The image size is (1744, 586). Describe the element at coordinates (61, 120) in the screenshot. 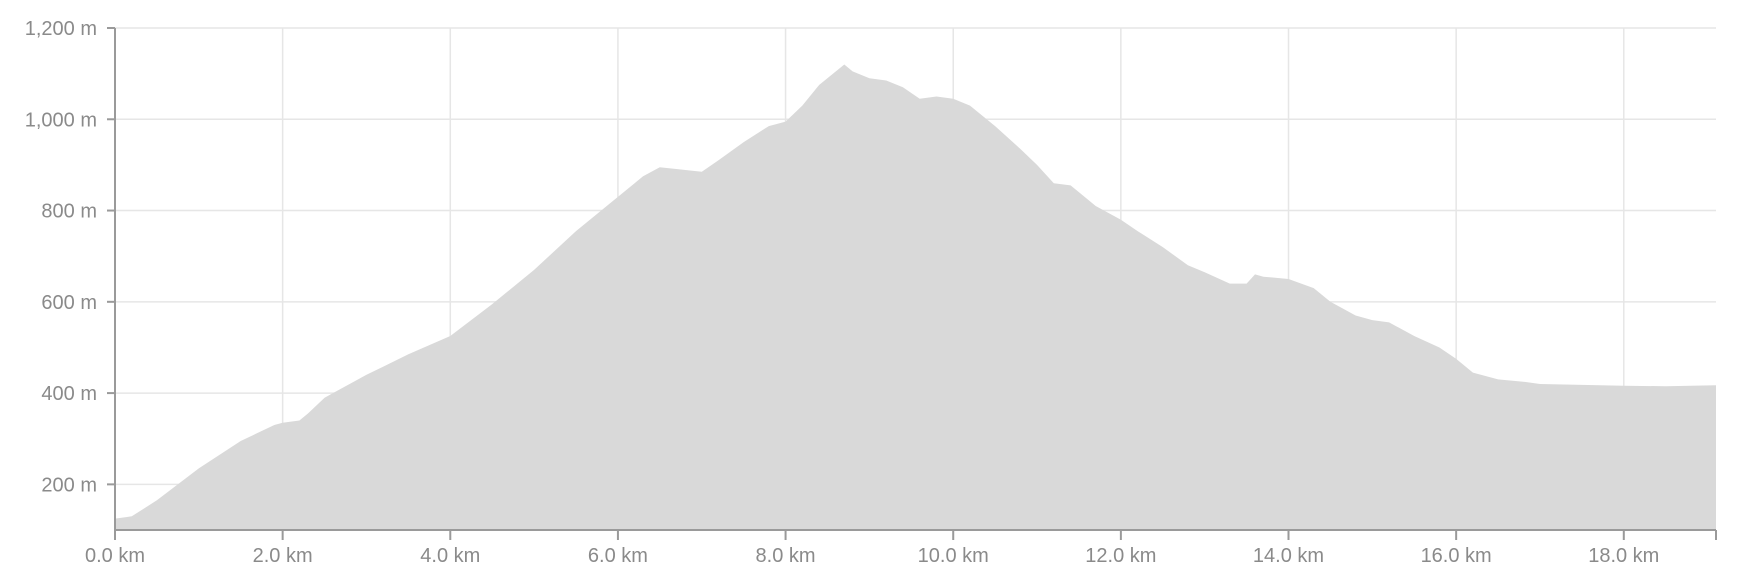

I see `y-tick-label: 1,000 m` at that location.